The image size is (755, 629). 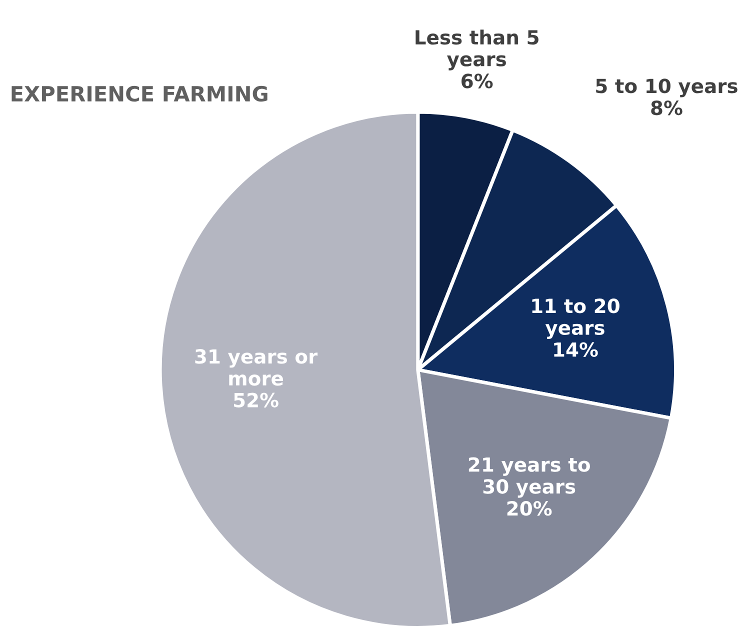 What do you see at coordinates (256, 367) in the screenshot?
I see `slice-label: 31 years or more` at bounding box center [256, 367].